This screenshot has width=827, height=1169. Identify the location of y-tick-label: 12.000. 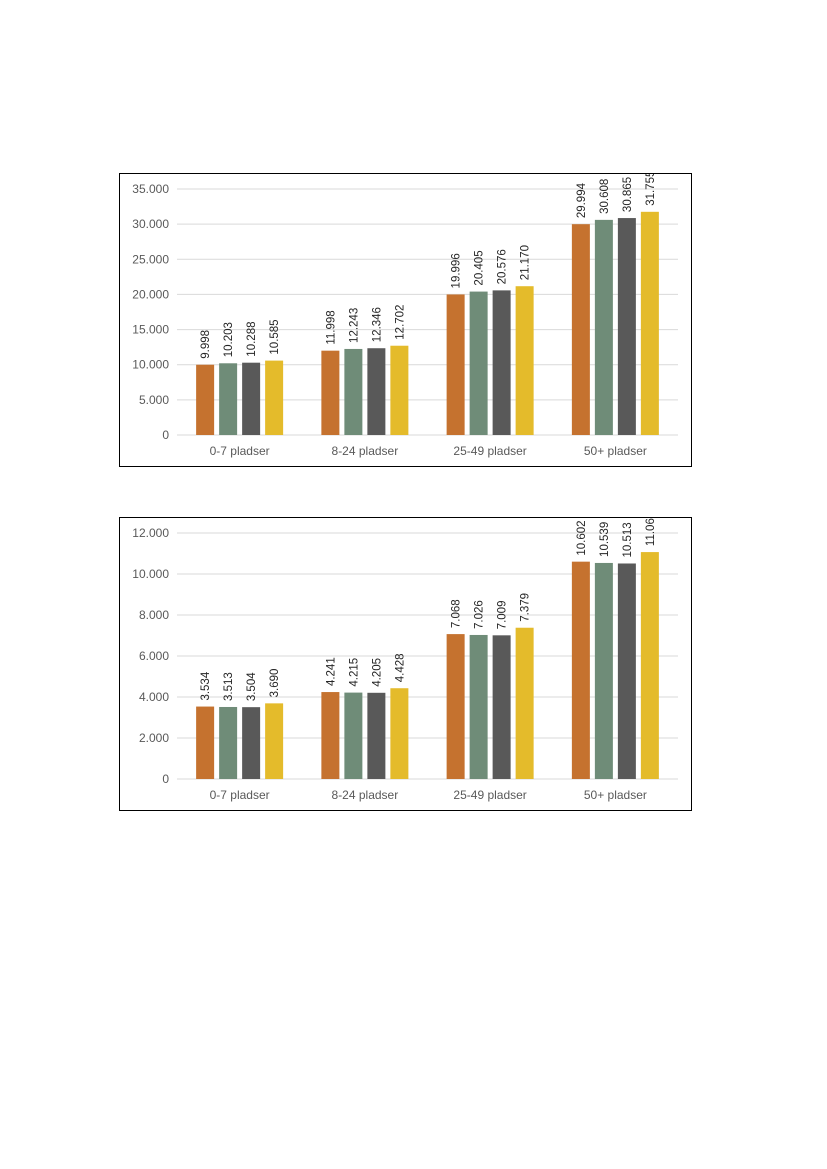
(150, 533).